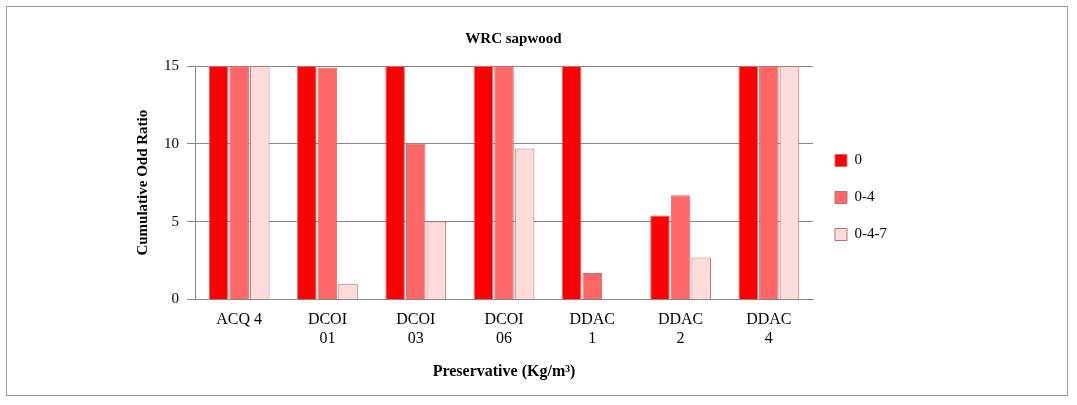  I want to click on y-axis-title: Cumulative Odd Ratio, so click(141, 182).